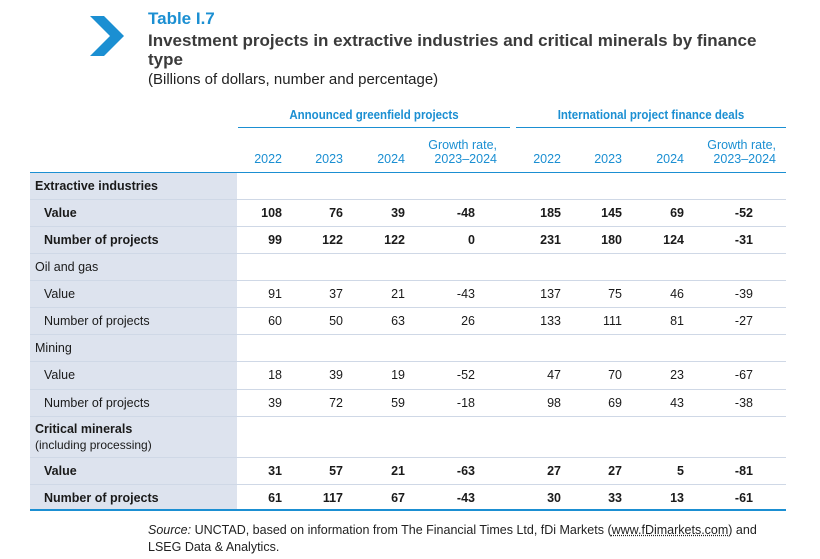  Describe the element at coordinates (398, 321) in the screenshot. I see `table-cell: 63` at that location.